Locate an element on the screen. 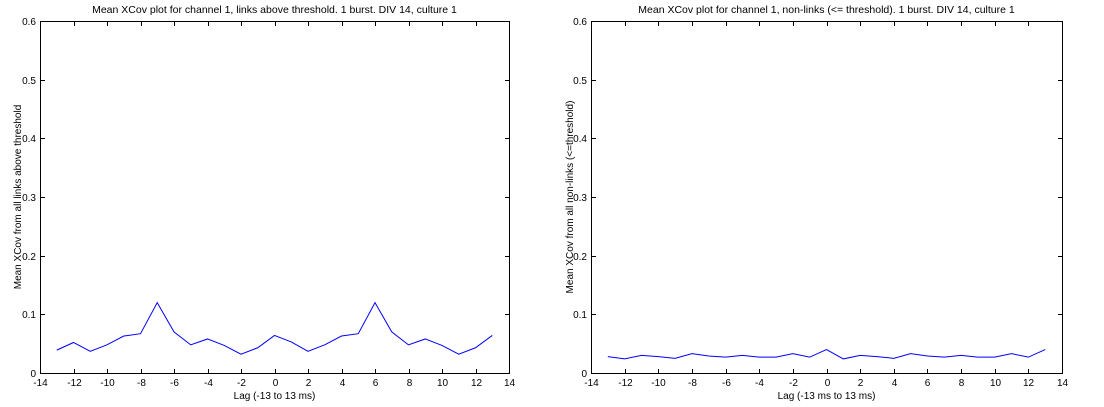 This screenshot has width=1104, height=407. x-axis-label: Lag (-13 to 13 ms) is located at coordinates (275, 396).